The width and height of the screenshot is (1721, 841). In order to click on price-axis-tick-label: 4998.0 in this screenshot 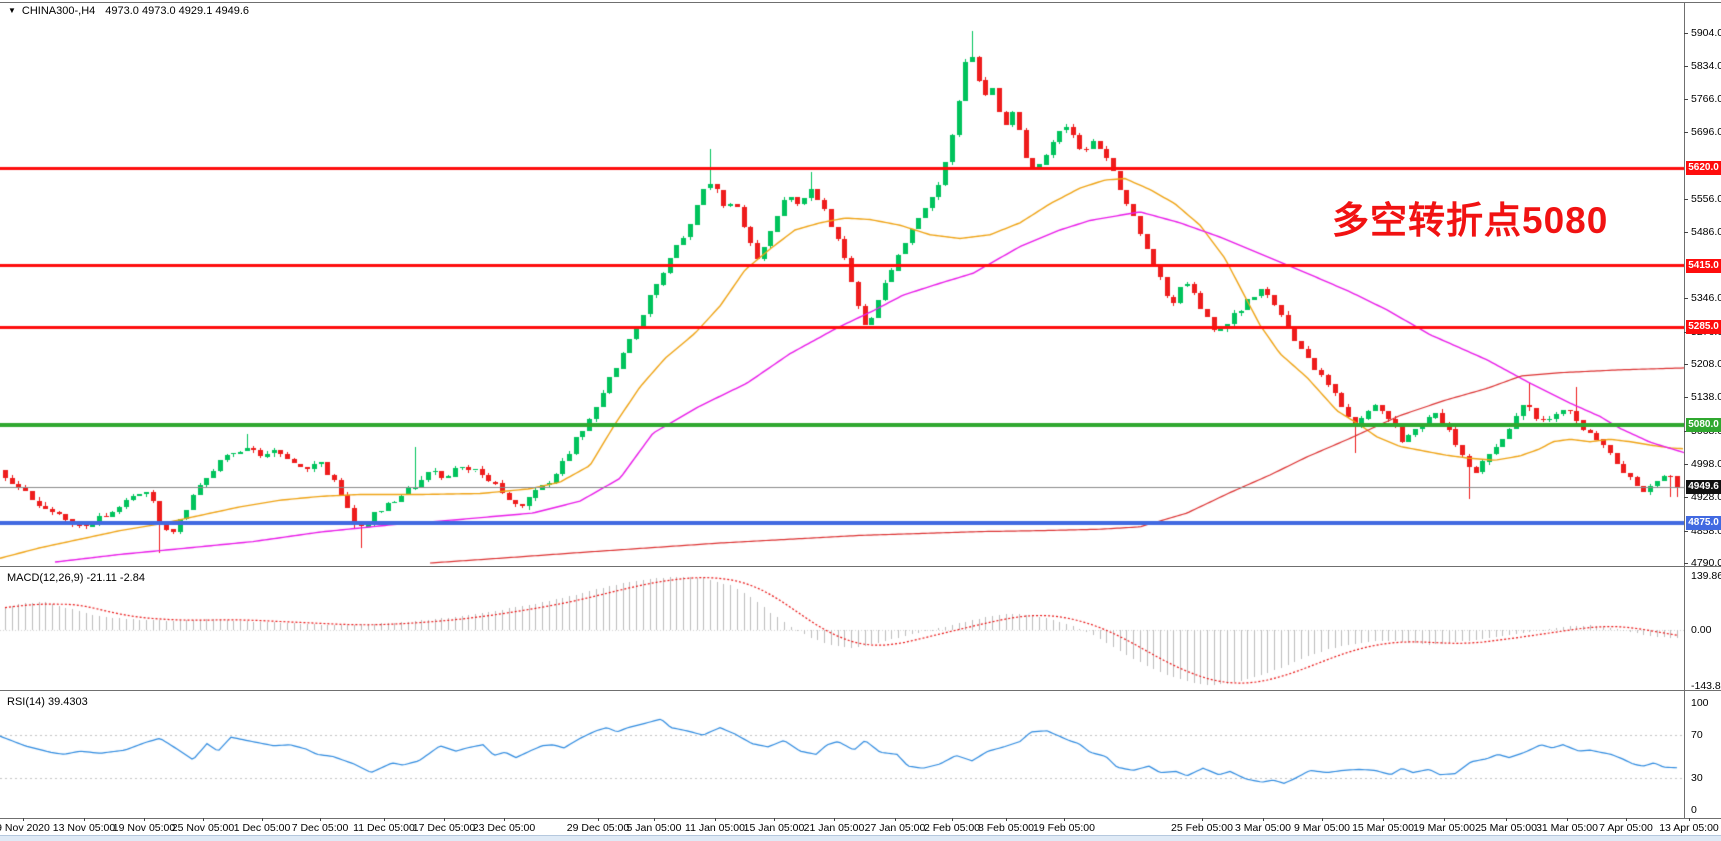, I will do `click(1706, 464)`.